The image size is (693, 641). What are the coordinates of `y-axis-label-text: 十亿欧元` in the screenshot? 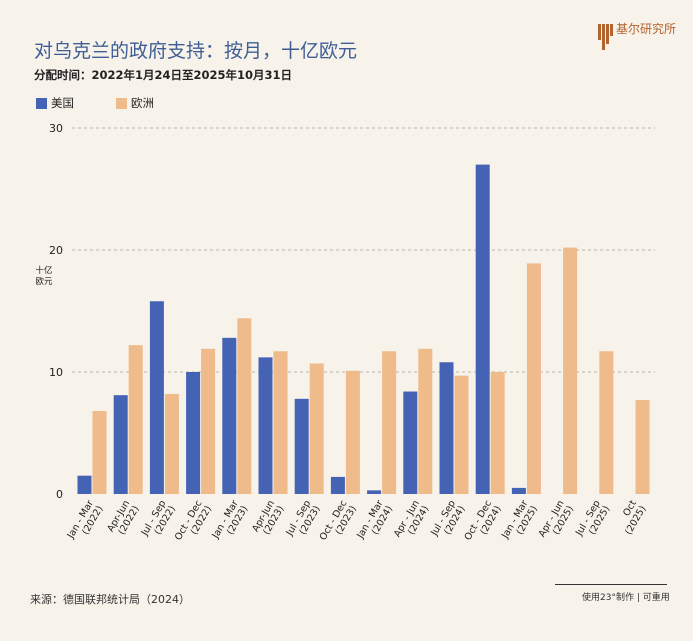 It's located at (44, 276).